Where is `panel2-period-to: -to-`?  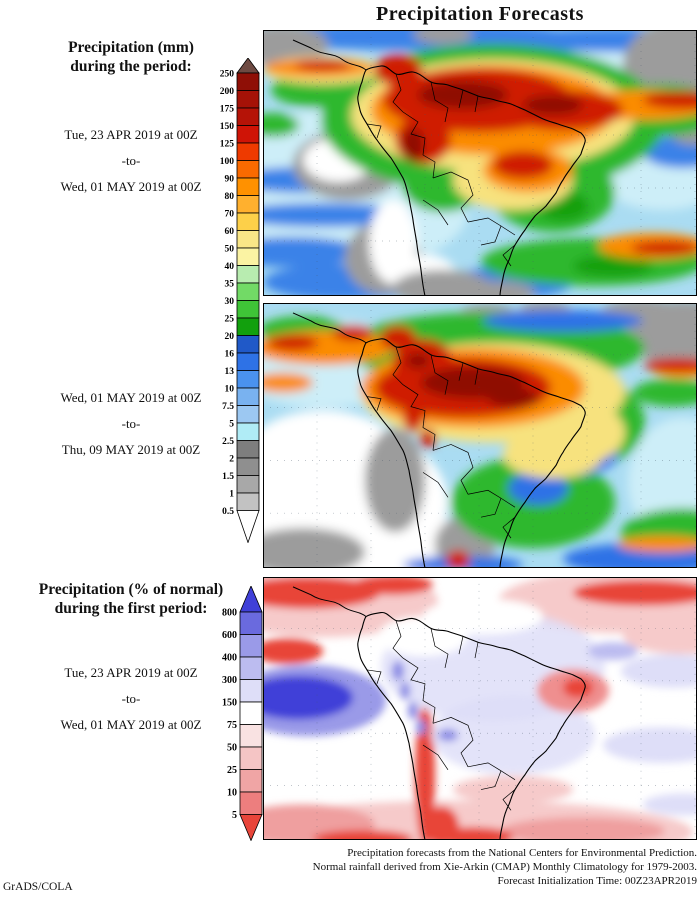 panel2-period-to: -to- is located at coordinates (131, 423).